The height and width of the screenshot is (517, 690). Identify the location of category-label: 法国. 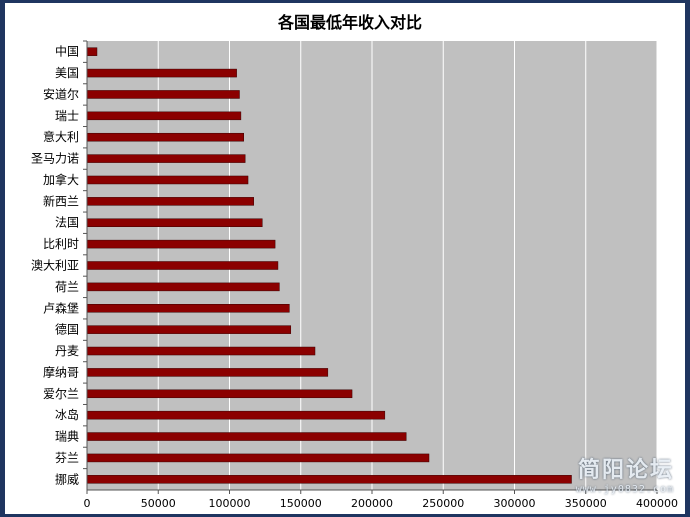
(67, 223).